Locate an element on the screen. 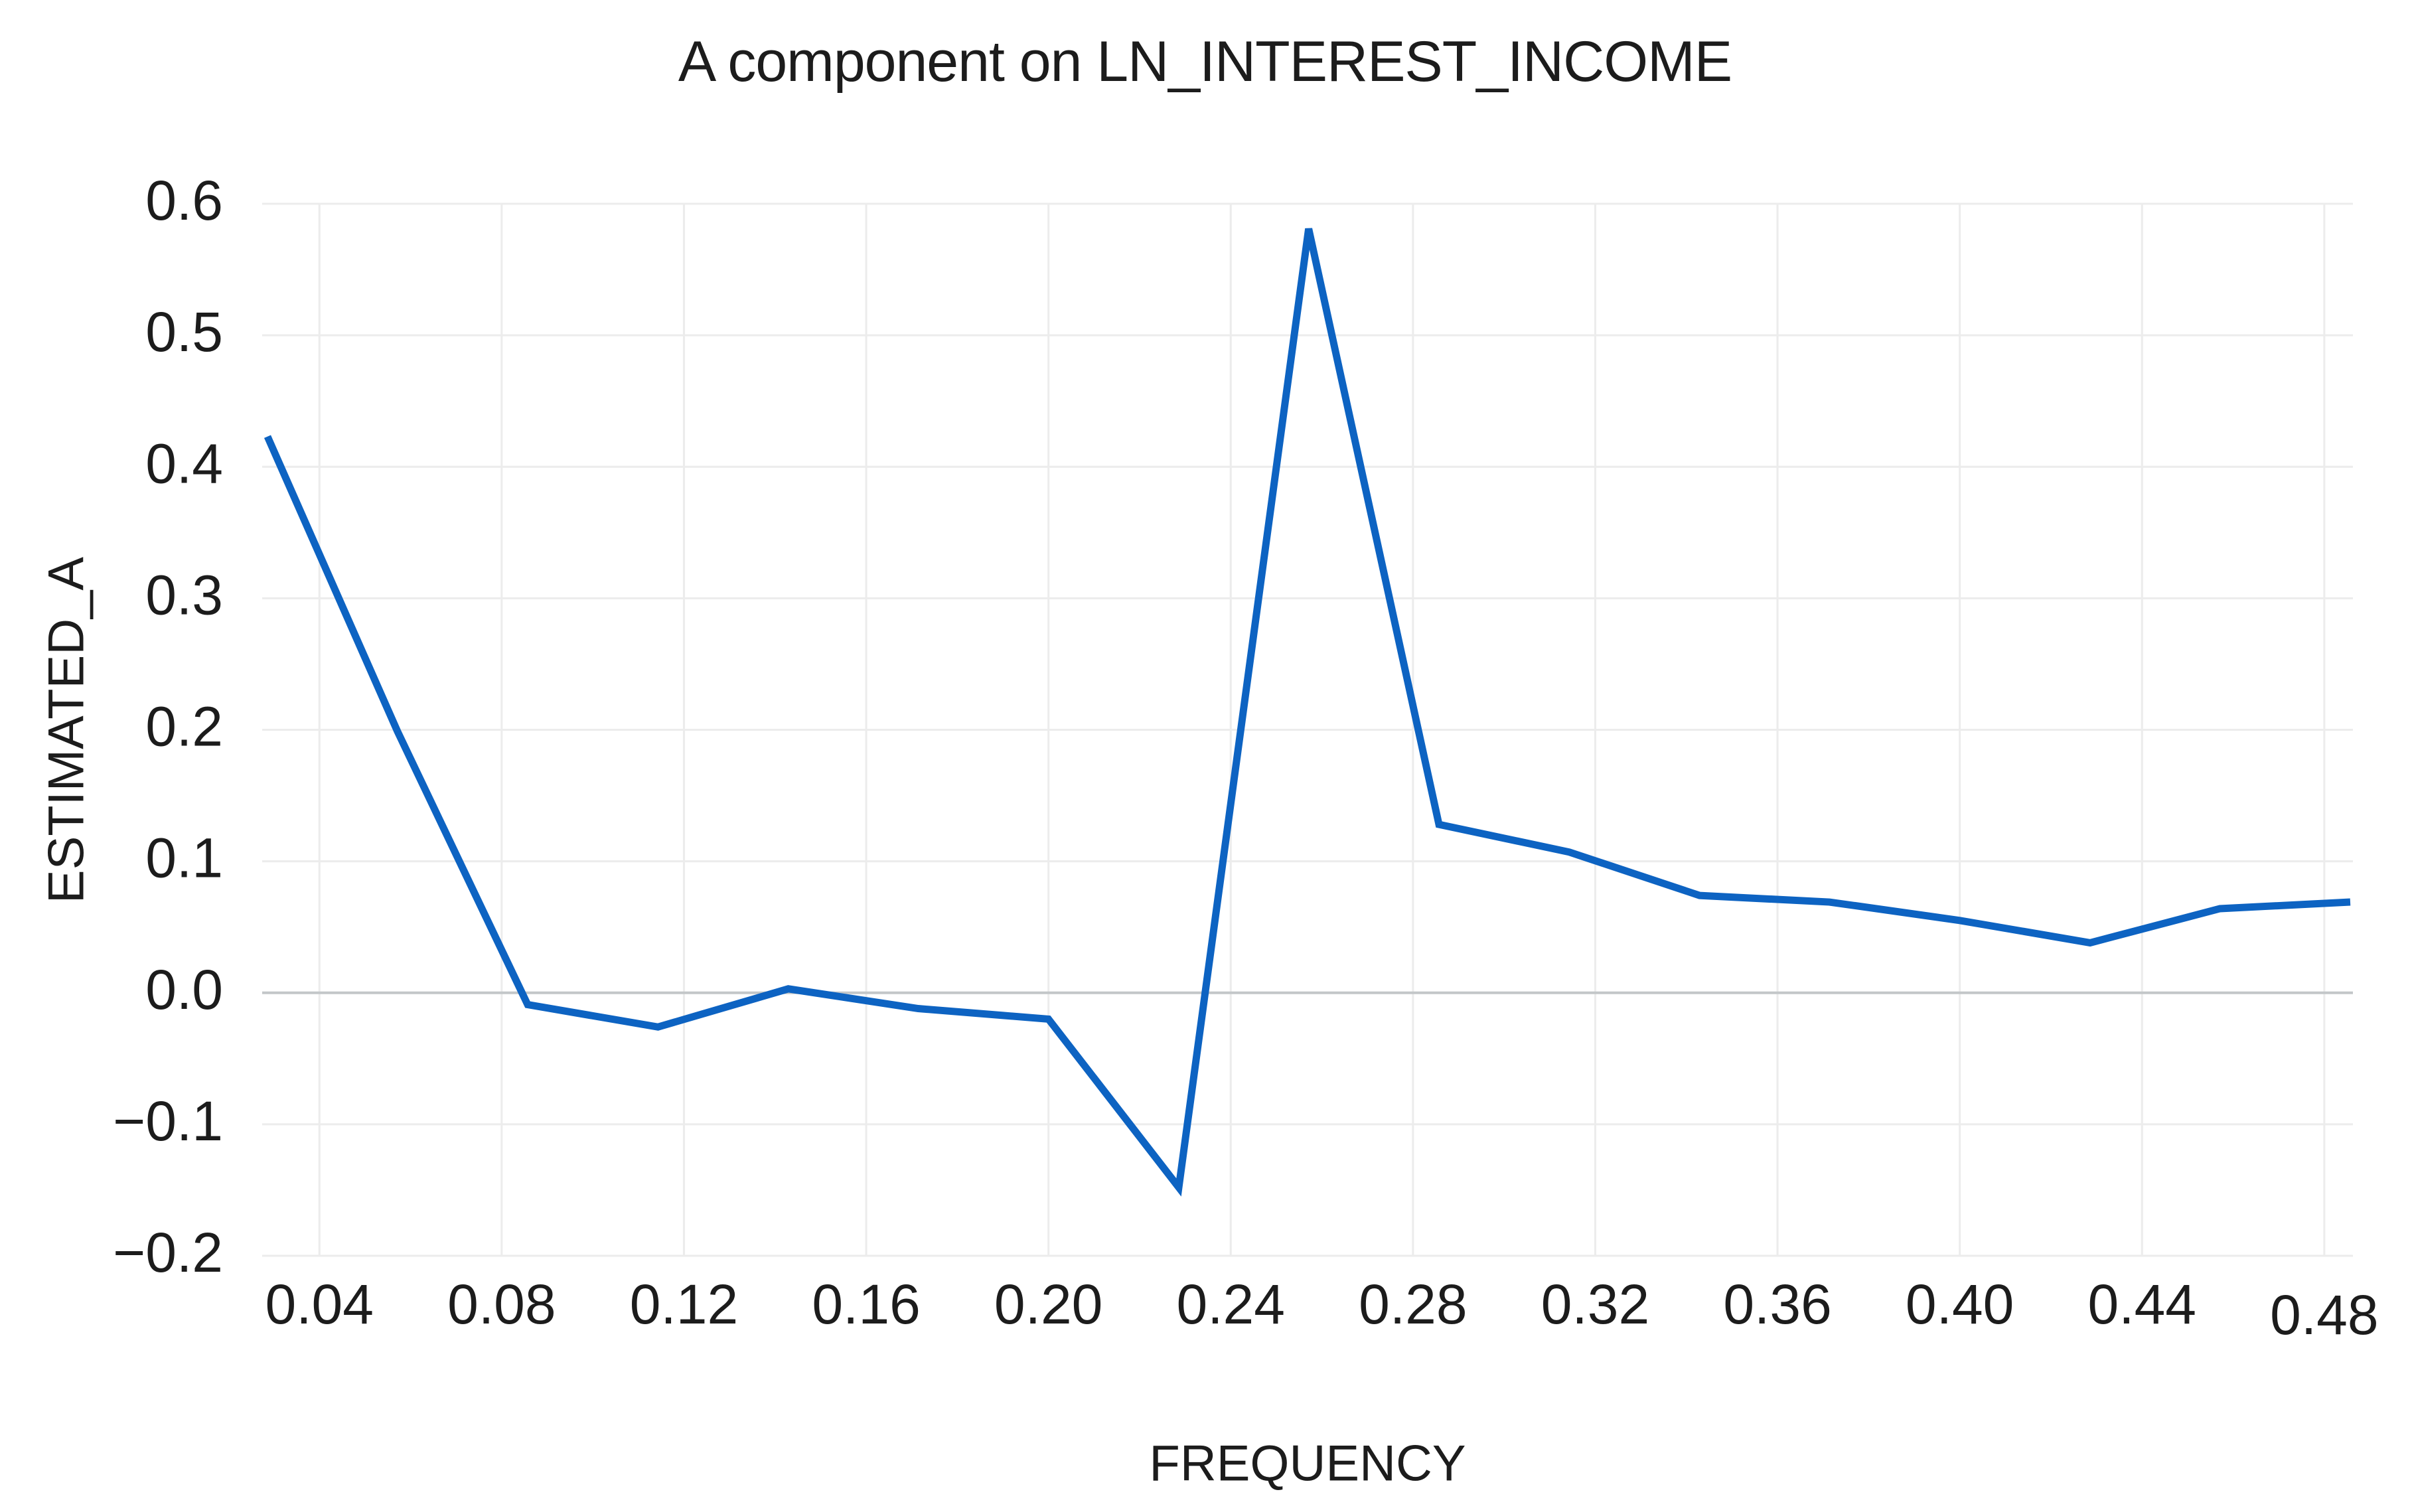  x-tick-label: 0.48 is located at coordinates (2324, 1315).